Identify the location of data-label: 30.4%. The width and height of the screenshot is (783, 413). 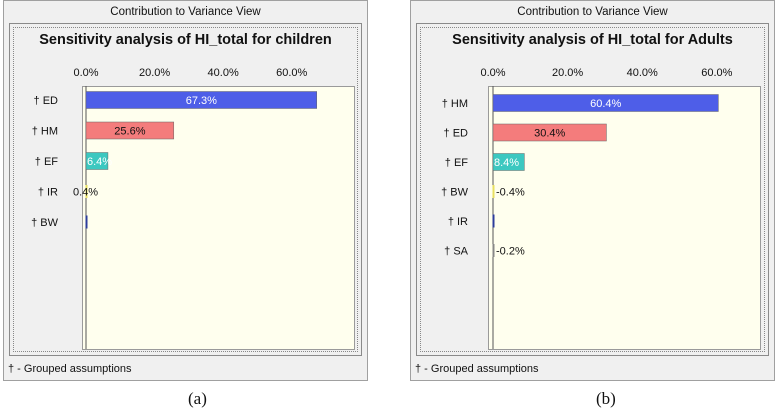
(549, 134).